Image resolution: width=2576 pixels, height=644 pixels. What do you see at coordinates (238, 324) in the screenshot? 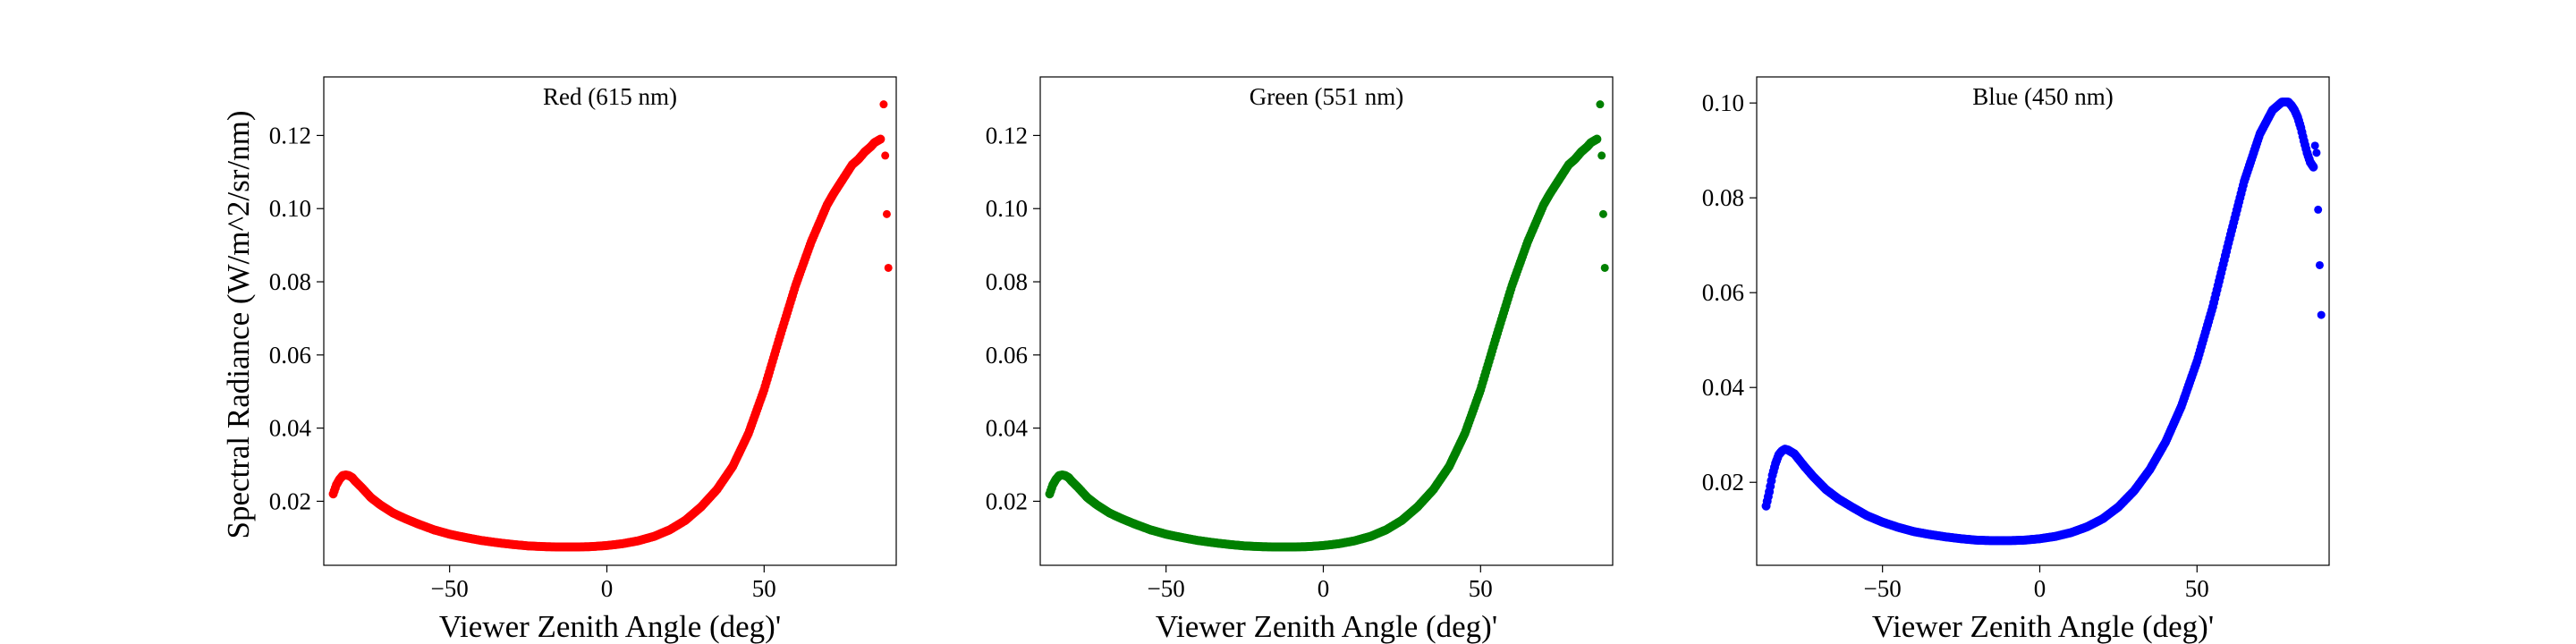
I see `figure-ylabel: Spectral Radiance (W/m^2/sr/nm)` at bounding box center [238, 324].